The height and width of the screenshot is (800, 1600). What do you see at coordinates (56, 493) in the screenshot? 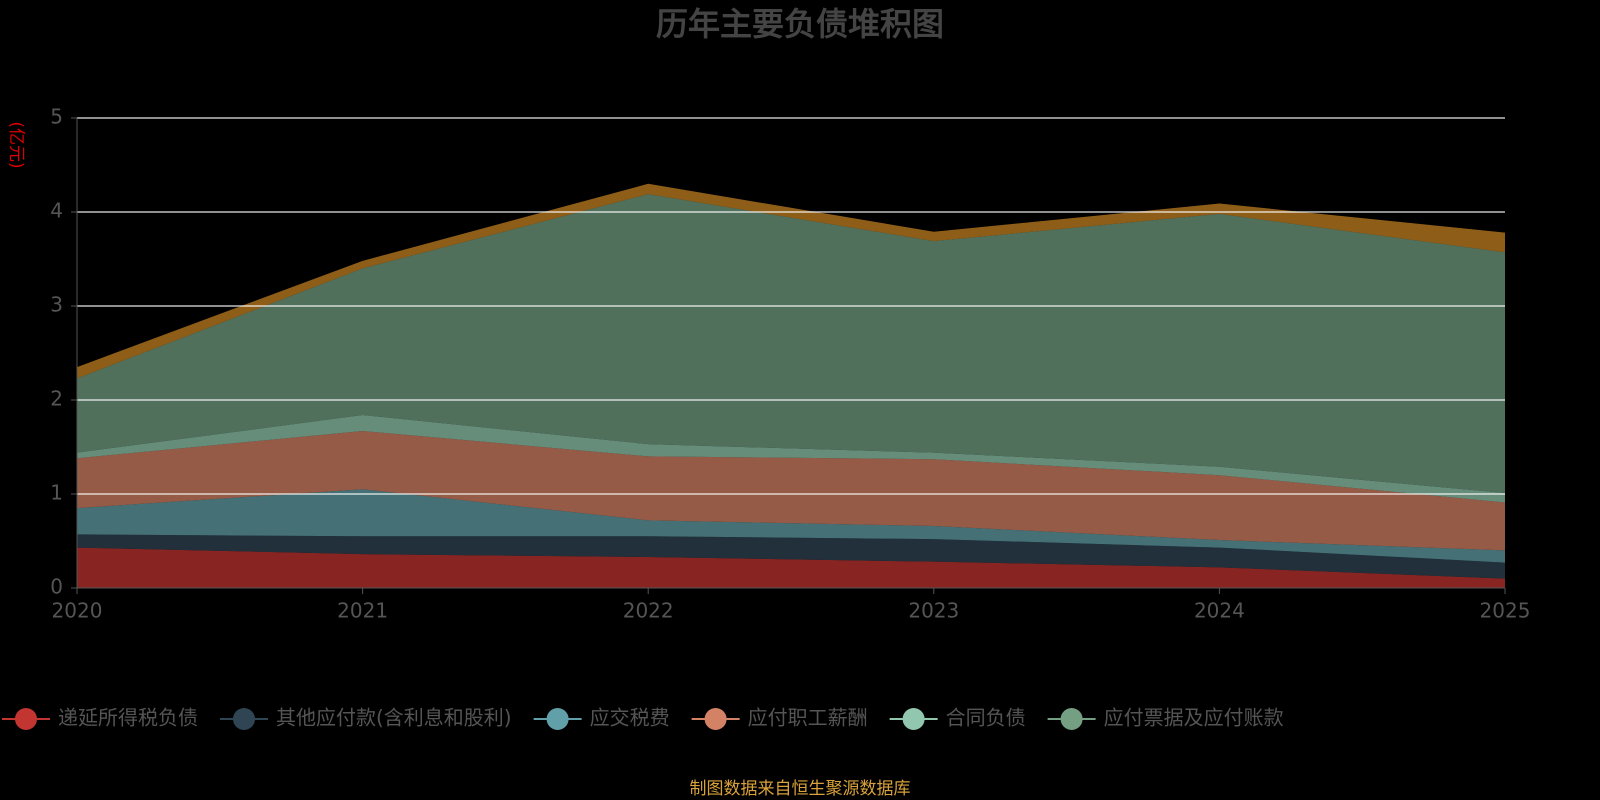
I see `y-tick-label: 1` at bounding box center [56, 493].